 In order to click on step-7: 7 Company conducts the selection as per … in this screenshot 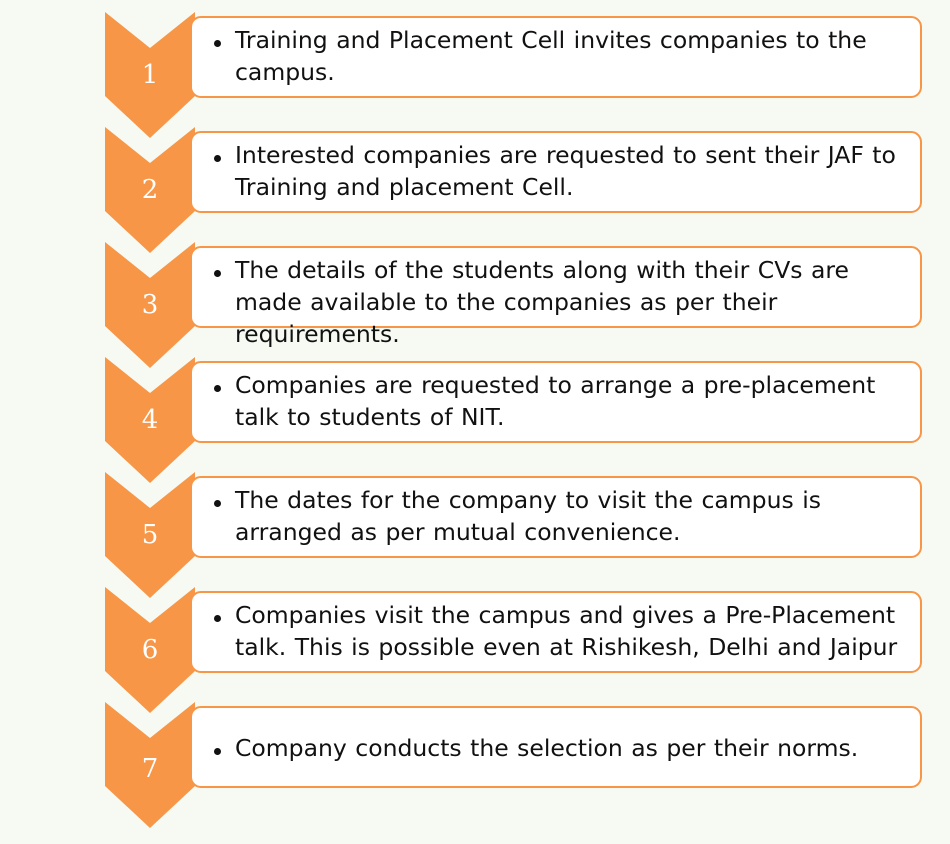, I will do `click(475, 765)`.